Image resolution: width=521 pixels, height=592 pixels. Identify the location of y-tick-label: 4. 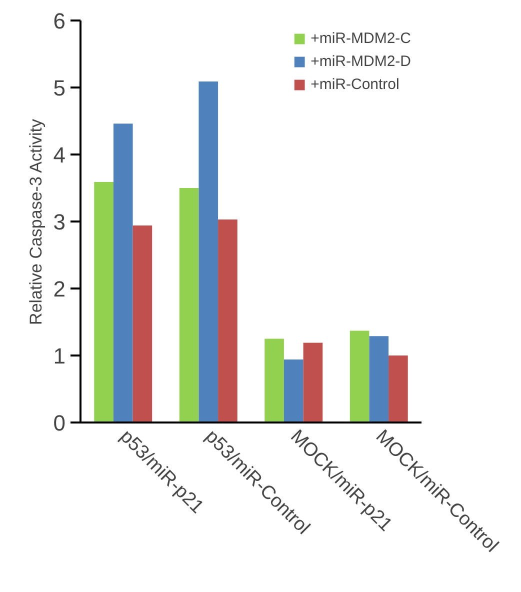
(59, 155).